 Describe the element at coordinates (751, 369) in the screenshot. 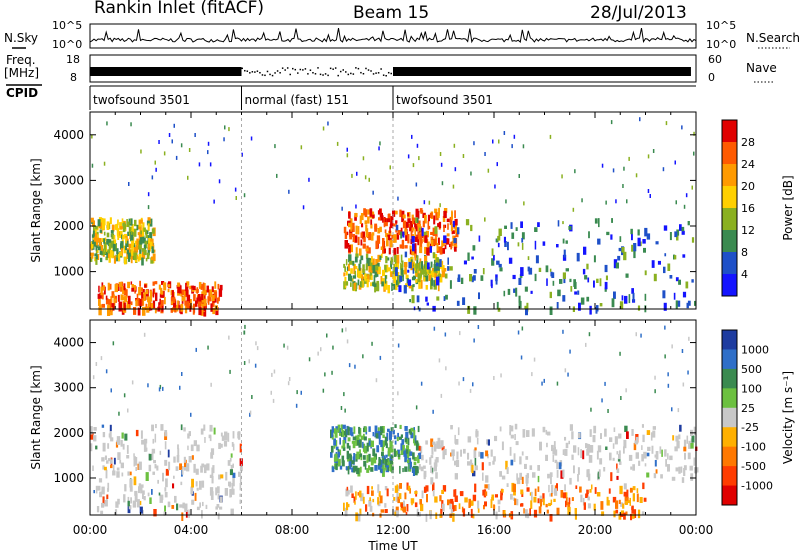

I see `colorbar-tick-label: 500` at that location.